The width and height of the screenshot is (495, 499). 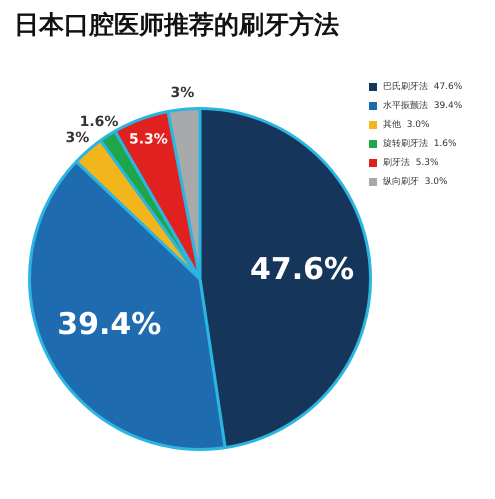 I want to click on legend-label: 旋转刷牙法 1.6%, so click(x=420, y=144).